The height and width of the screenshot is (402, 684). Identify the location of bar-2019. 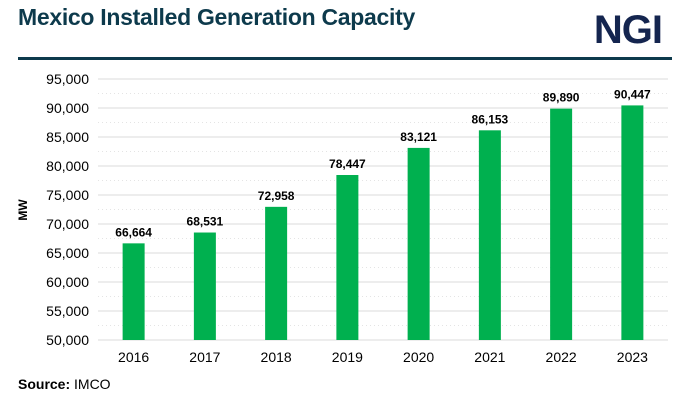
(347, 257).